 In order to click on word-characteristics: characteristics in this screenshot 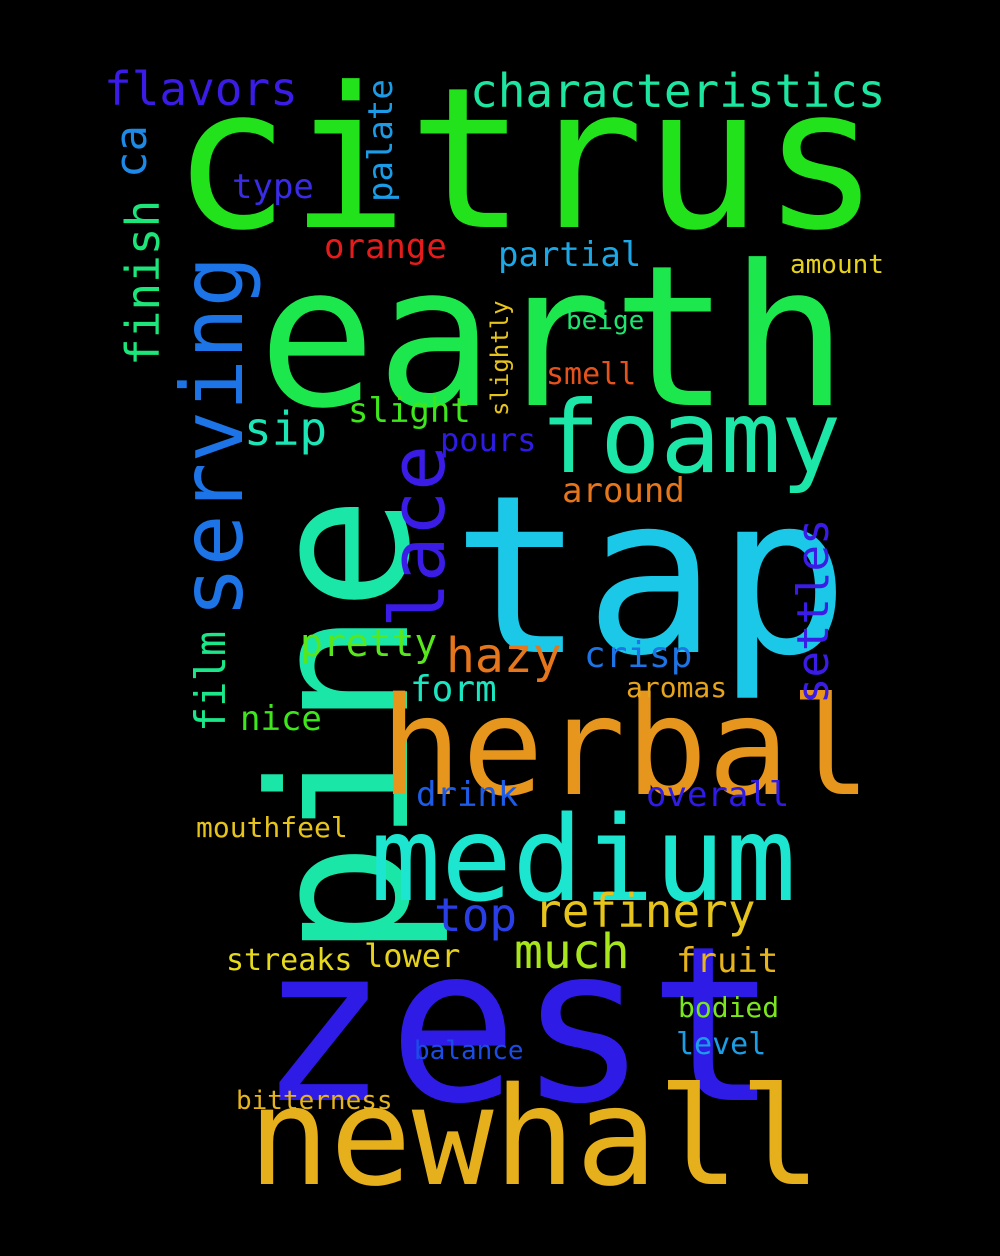, I will do `click(678, 91)`.